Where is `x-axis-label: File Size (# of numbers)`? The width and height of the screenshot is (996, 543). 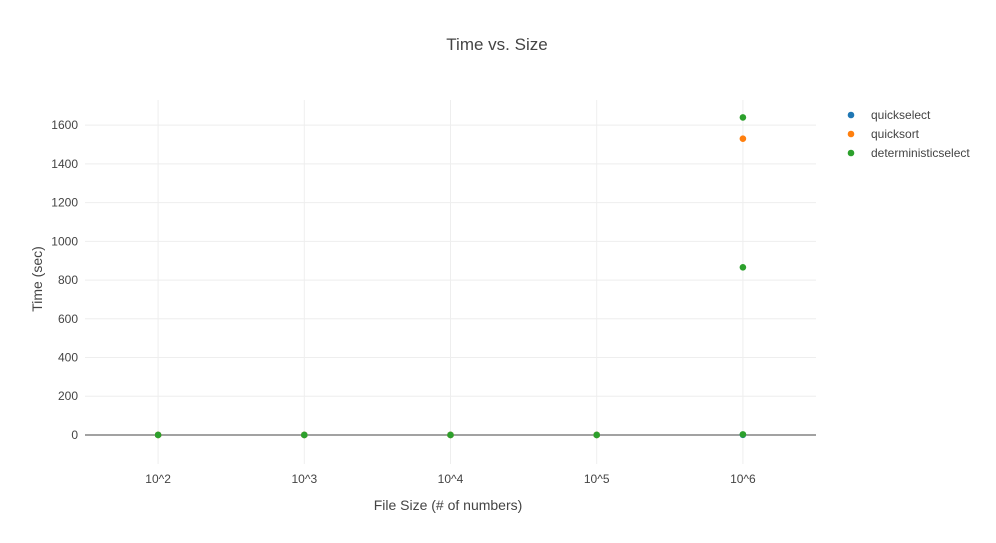 x-axis-label: File Size (# of numbers) is located at coordinates (448, 505).